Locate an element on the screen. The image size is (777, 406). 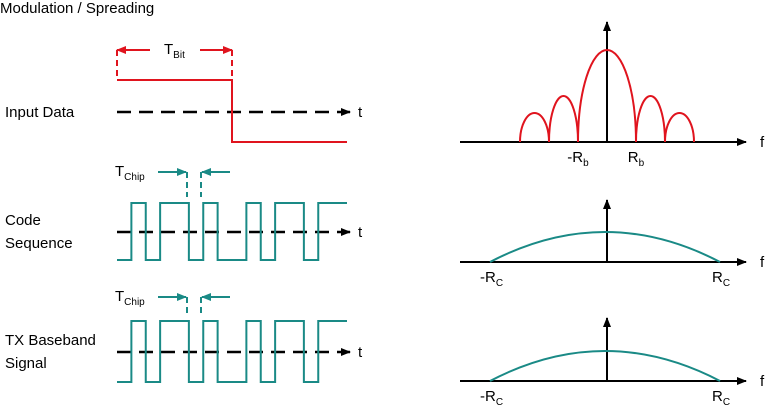
sub-label: TBit is located at coordinates (174, 51).